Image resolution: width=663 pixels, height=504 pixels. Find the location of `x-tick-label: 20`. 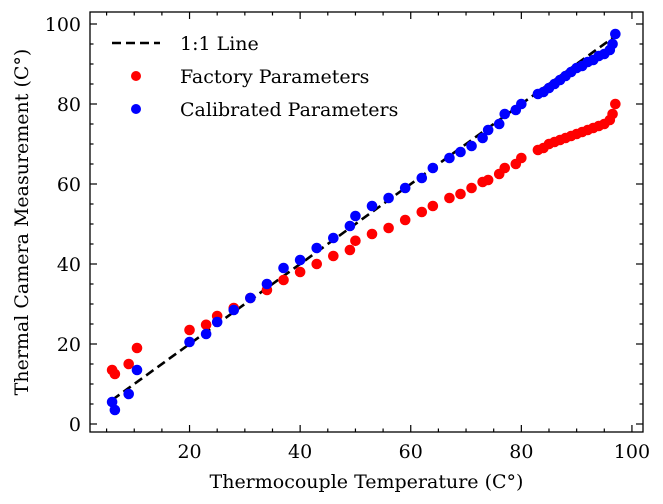

x-tick-label: 20 is located at coordinates (189, 452).